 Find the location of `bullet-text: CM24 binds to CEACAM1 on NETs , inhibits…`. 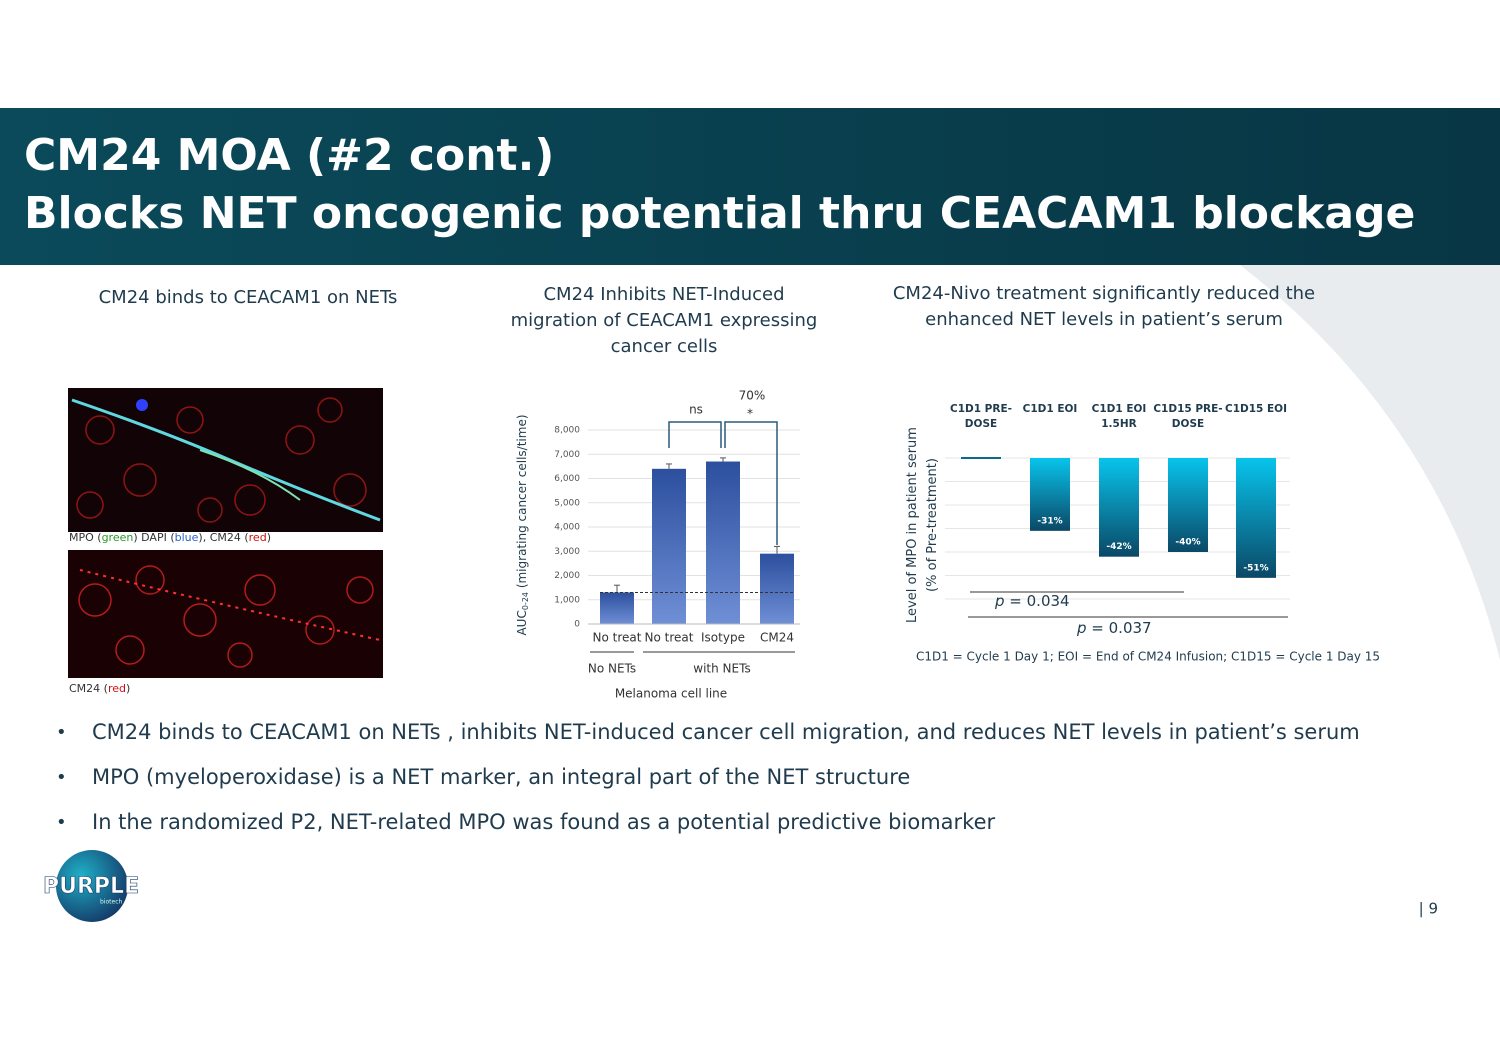

bullet-text: CM24 binds to CEACAM1 on NETs , inhibits… is located at coordinates (726, 732).